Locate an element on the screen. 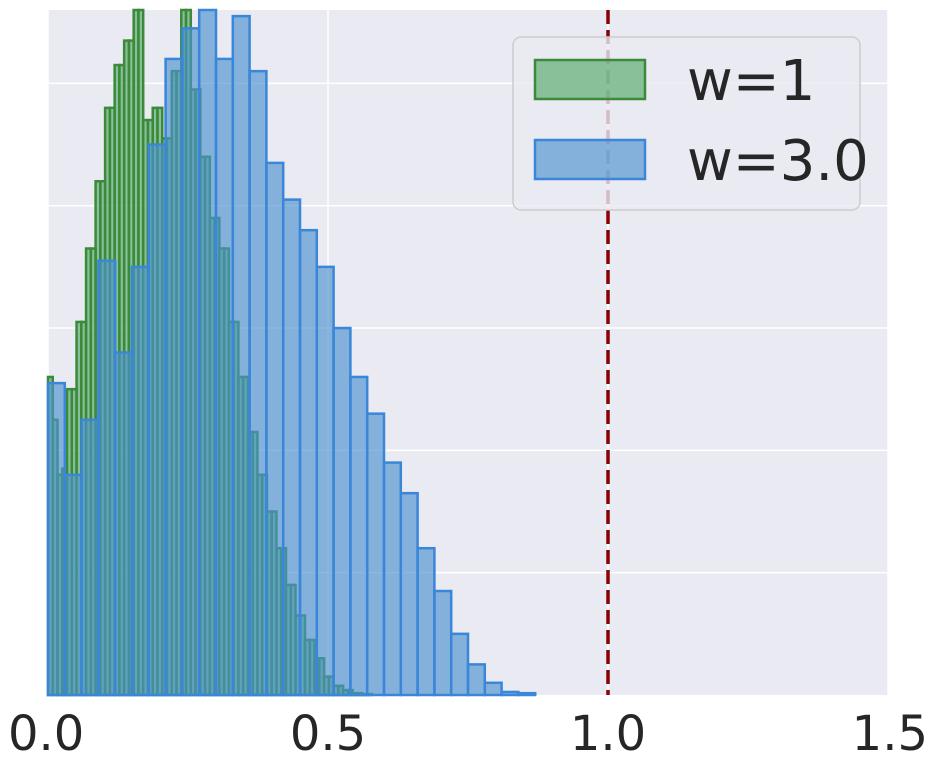 This screenshot has width=936, height=767. x-tick-label-3: 1.5 is located at coordinates (890, 734).